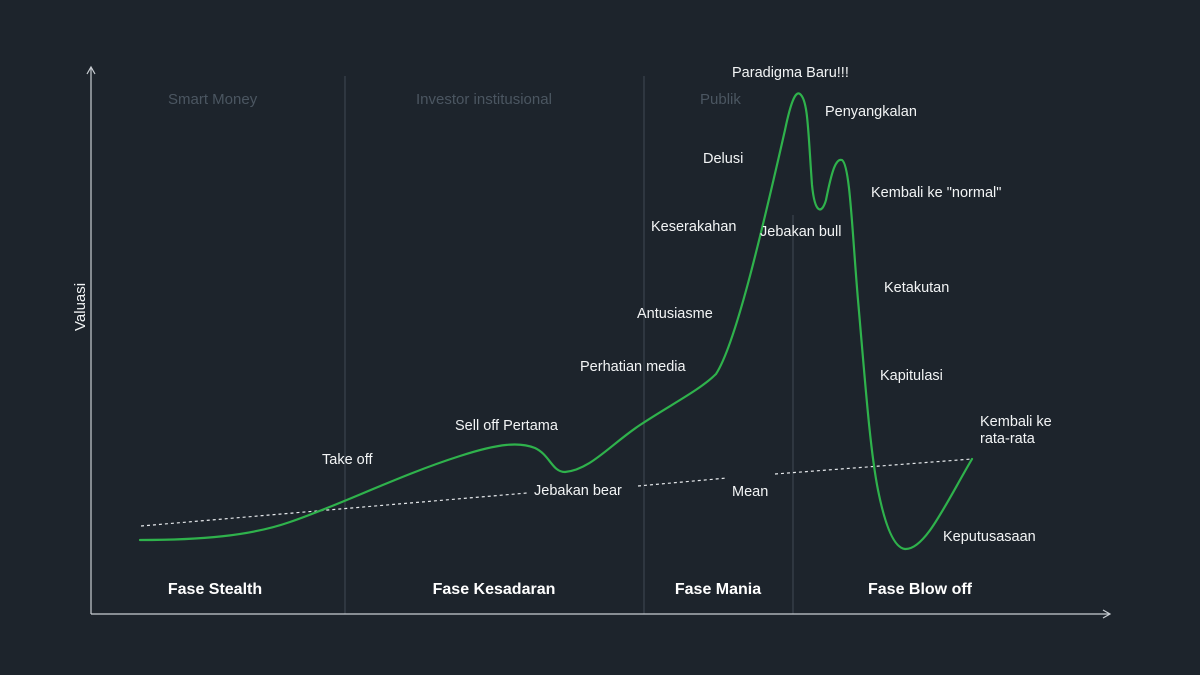 This screenshot has width=1200, height=675. What do you see at coordinates (578, 491) in the screenshot?
I see `label-bear-trap: Jebakan bear` at bounding box center [578, 491].